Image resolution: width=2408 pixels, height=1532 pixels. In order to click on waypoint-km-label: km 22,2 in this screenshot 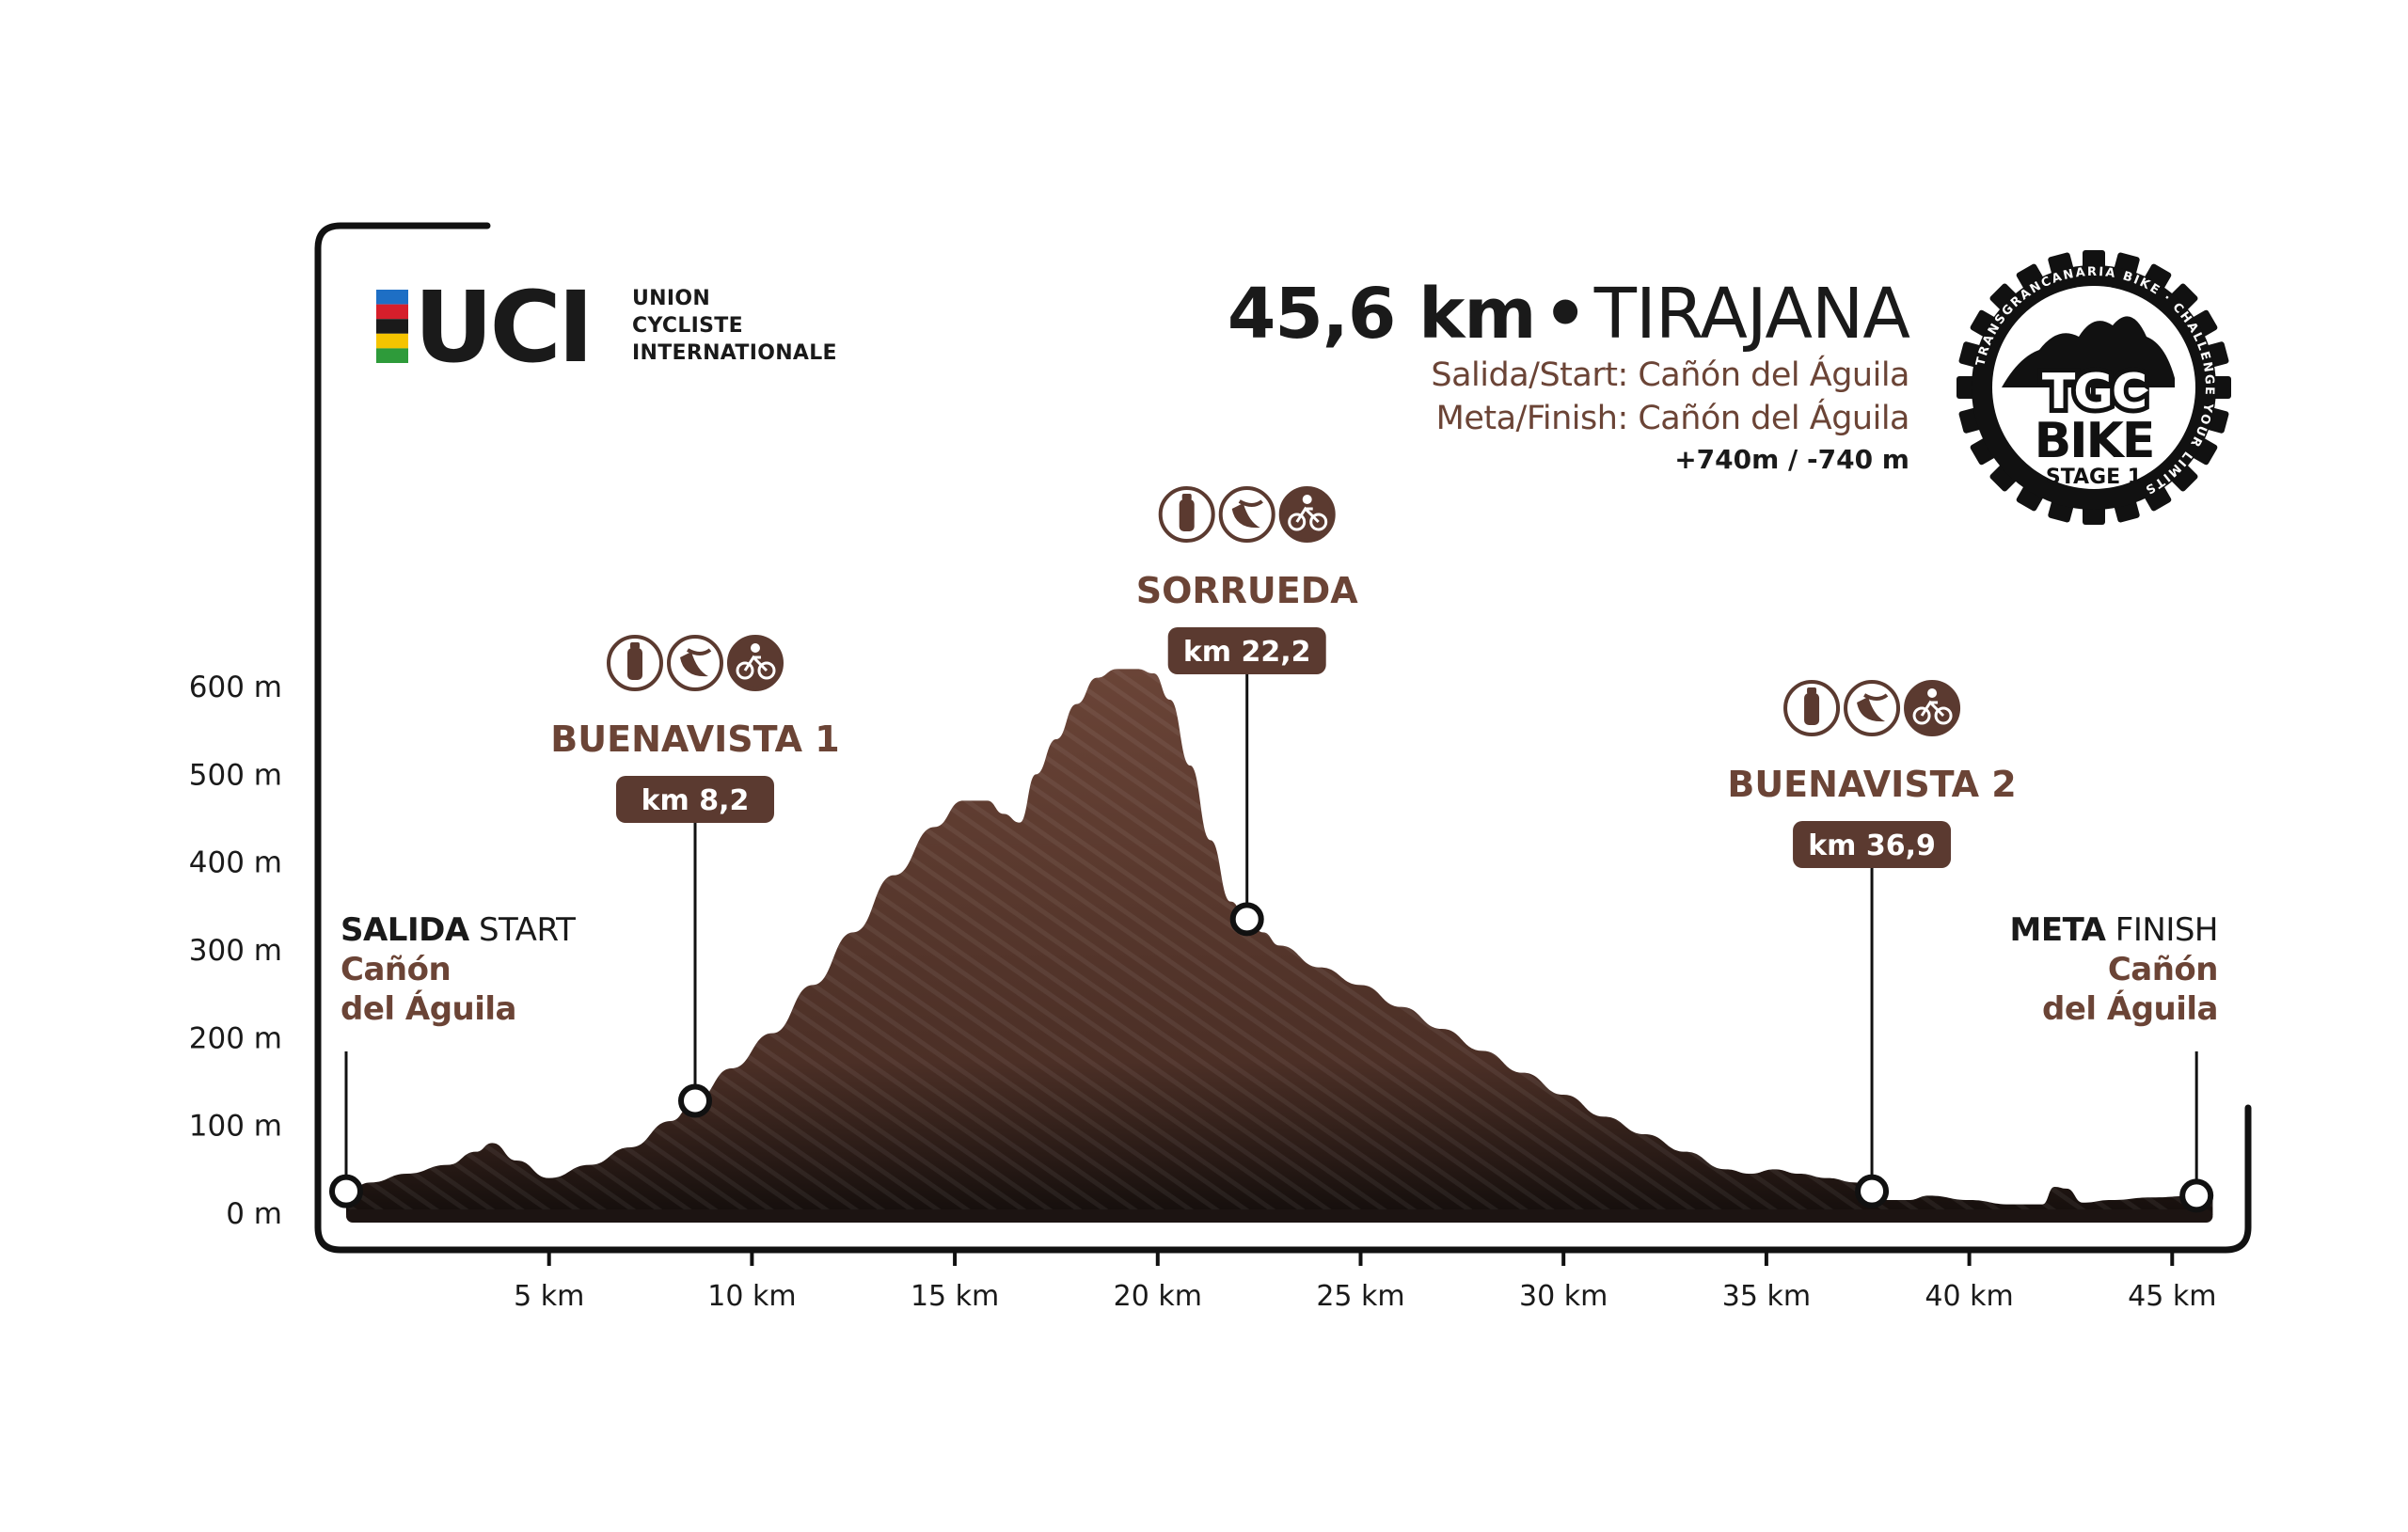, I will do `click(1247, 653)`.